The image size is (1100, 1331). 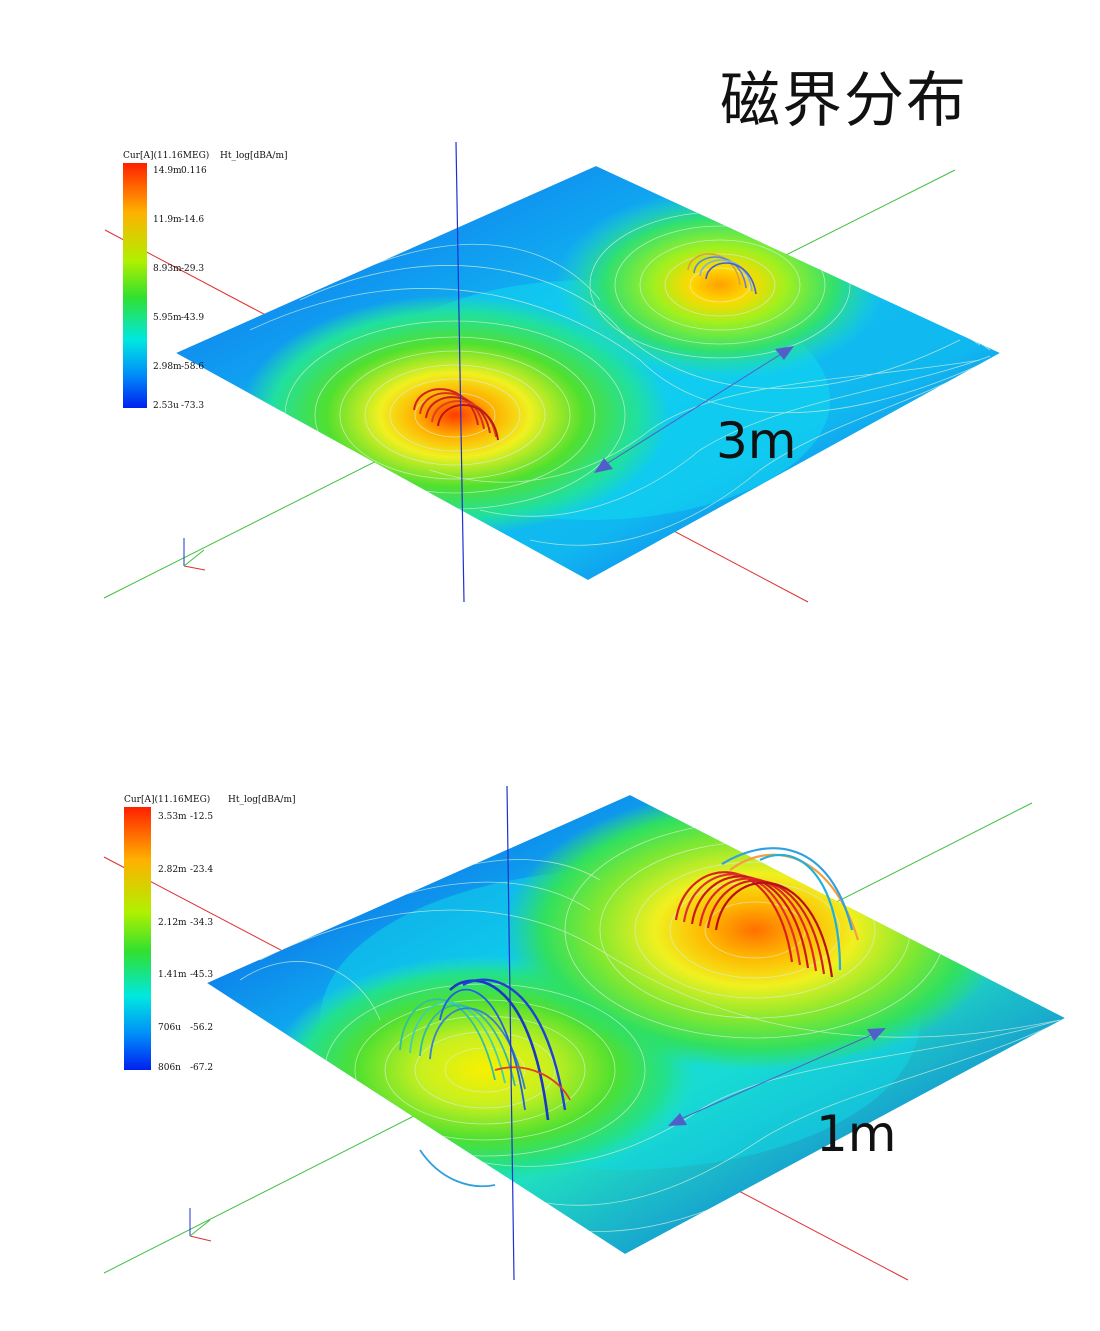 What do you see at coordinates (167, 269) in the screenshot?
I see `legend-current-value: 8.93m` at bounding box center [167, 269].